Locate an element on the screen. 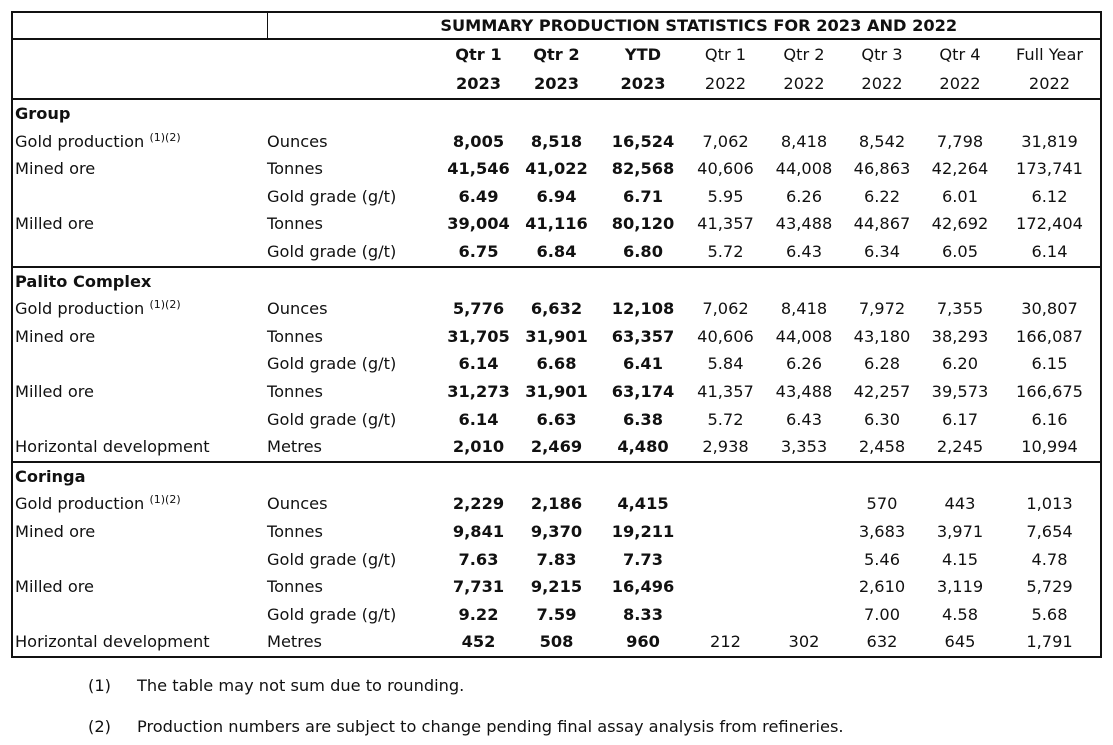 Image resolution: width=1113 pixels, height=745 pixels. cell-value: 302 is located at coordinates (804, 643).